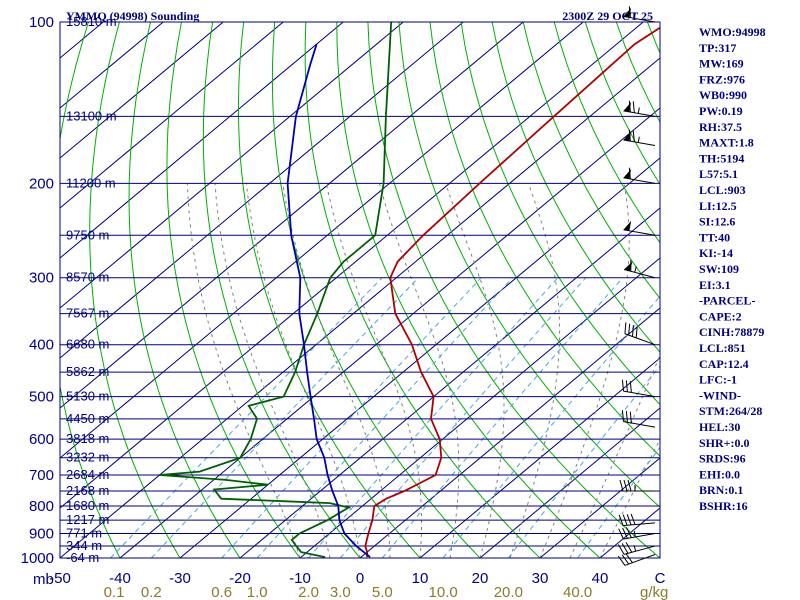  Describe the element at coordinates (716, 253) in the screenshot. I see `index-entry: KI:-14` at that location.